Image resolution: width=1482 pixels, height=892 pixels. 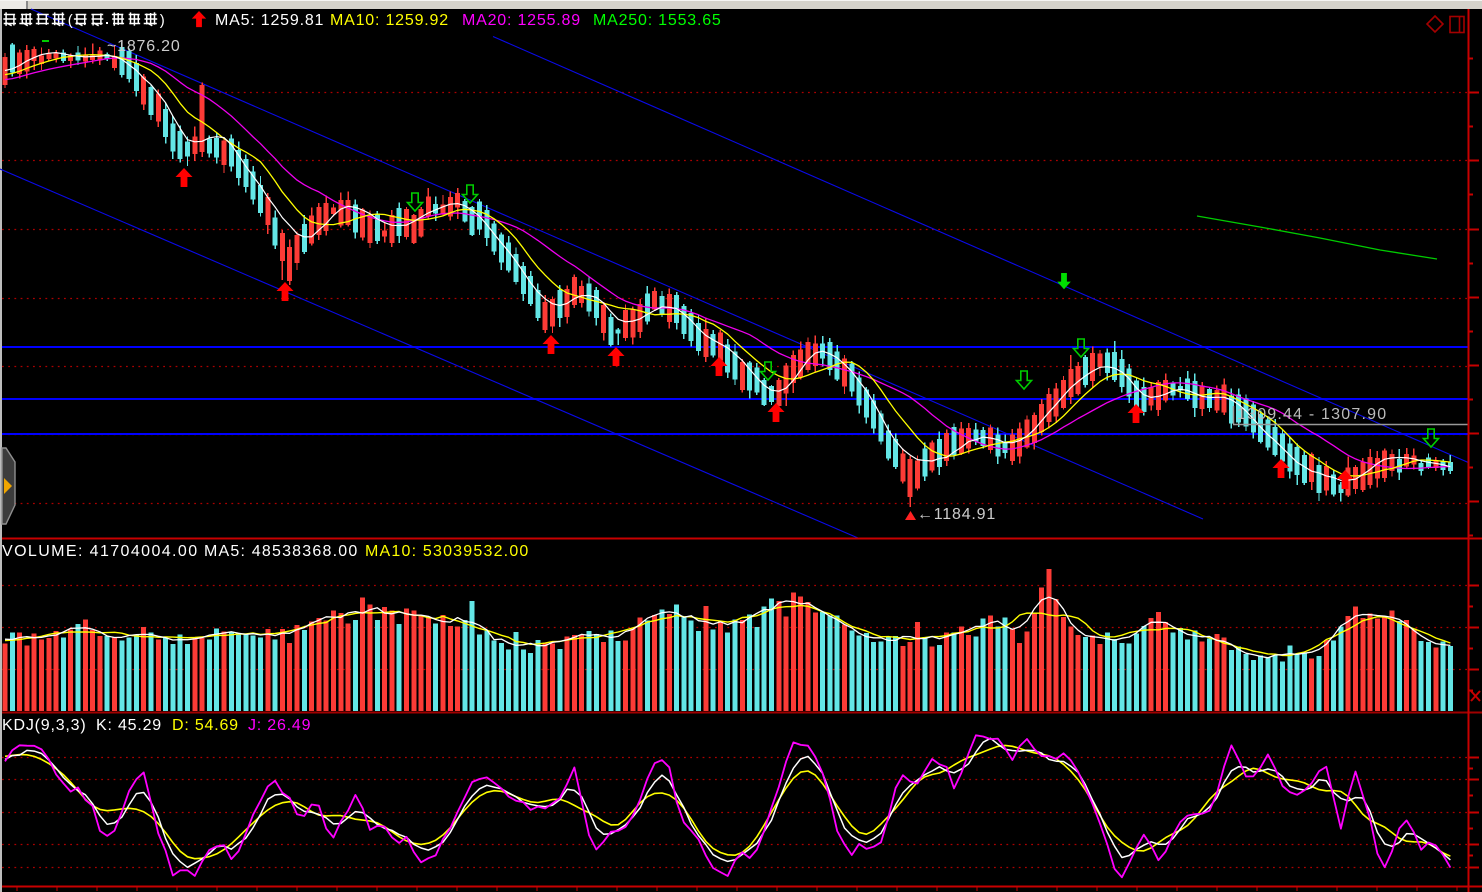 What do you see at coordinates (389, 20) in the screenshot?
I see `svg-text: MA10: 1259.92` at bounding box center [389, 20].